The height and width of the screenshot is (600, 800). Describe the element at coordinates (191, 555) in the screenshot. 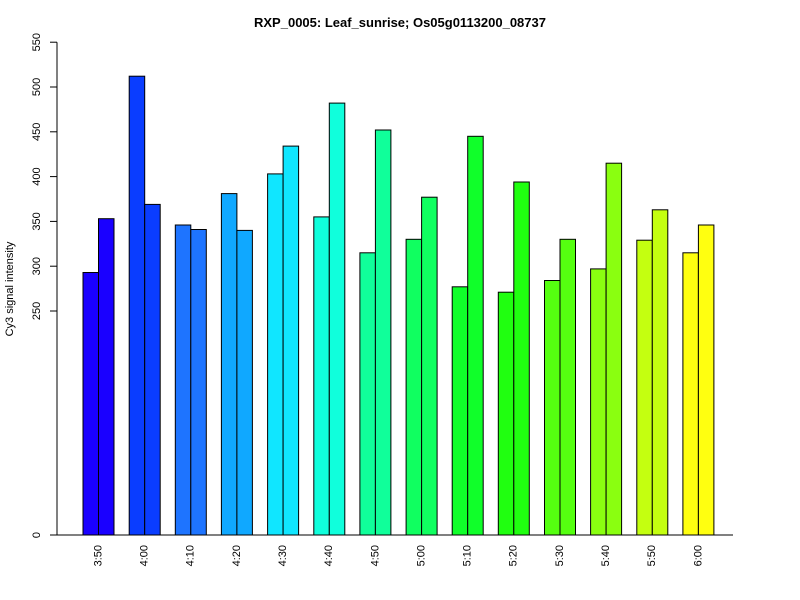

I see `x-tick-label: 4:10` at that location.